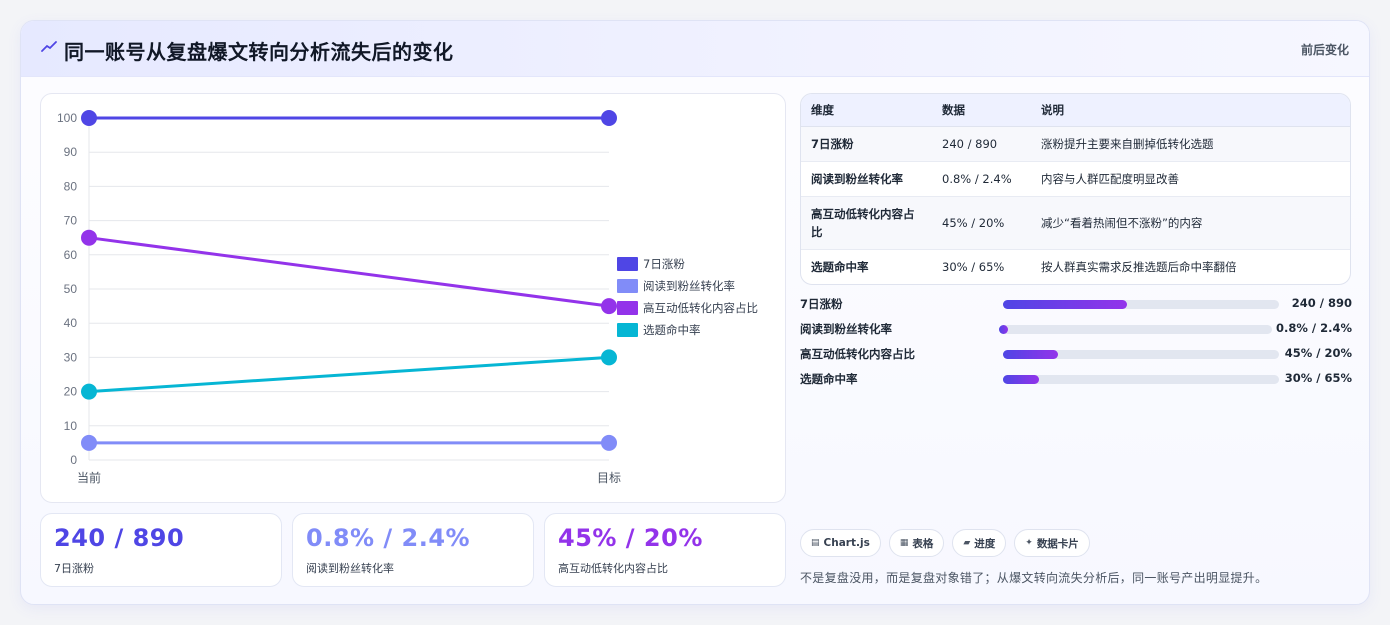 This screenshot has height=625, width=1390. I want to click on legend-label: 选题命中率, so click(672, 330).